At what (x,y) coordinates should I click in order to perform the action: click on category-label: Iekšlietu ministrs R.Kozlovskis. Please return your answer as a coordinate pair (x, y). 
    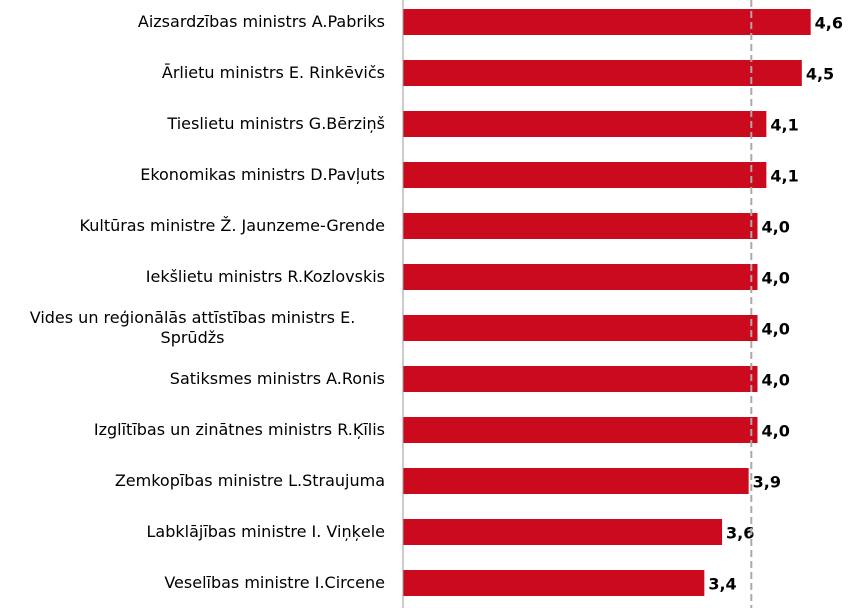
    Looking at the image, I should click on (192, 277).